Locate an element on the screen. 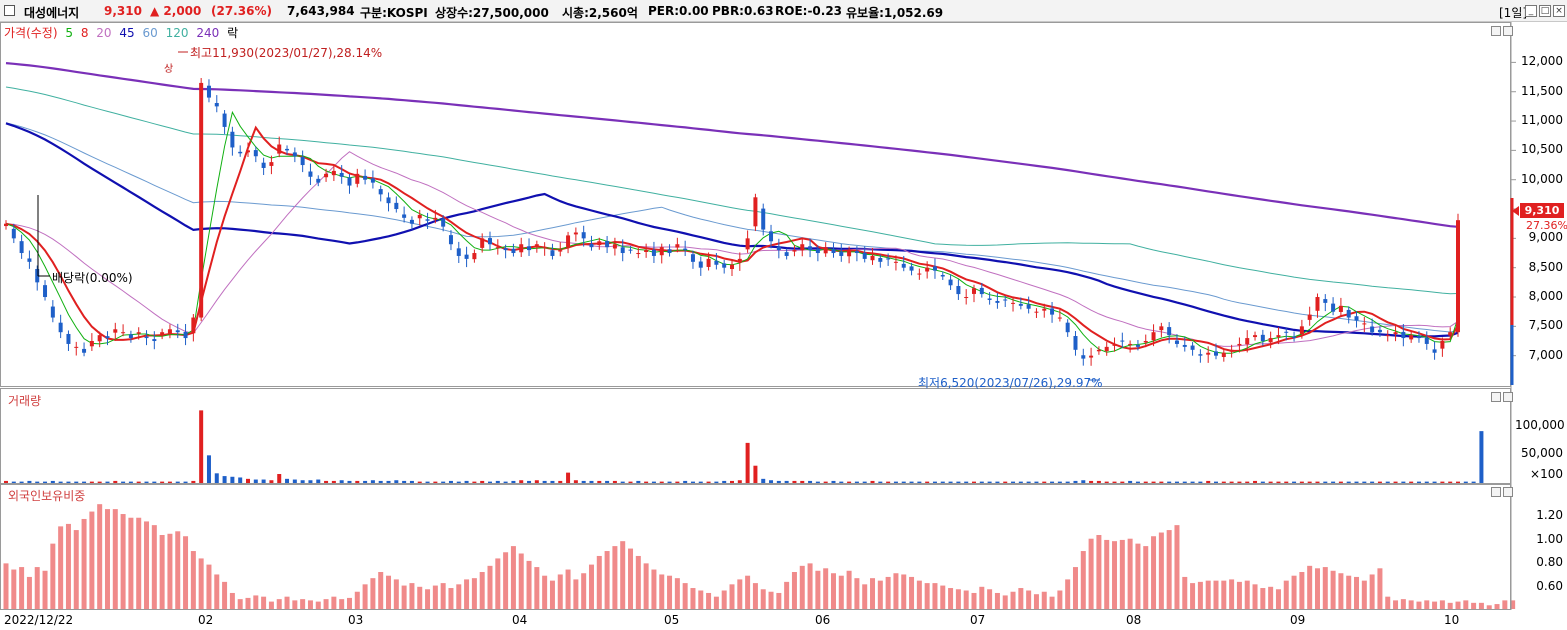 This screenshot has width=1567, height=630. price-tick-7000: 7,000 is located at coordinates (1545, 354).